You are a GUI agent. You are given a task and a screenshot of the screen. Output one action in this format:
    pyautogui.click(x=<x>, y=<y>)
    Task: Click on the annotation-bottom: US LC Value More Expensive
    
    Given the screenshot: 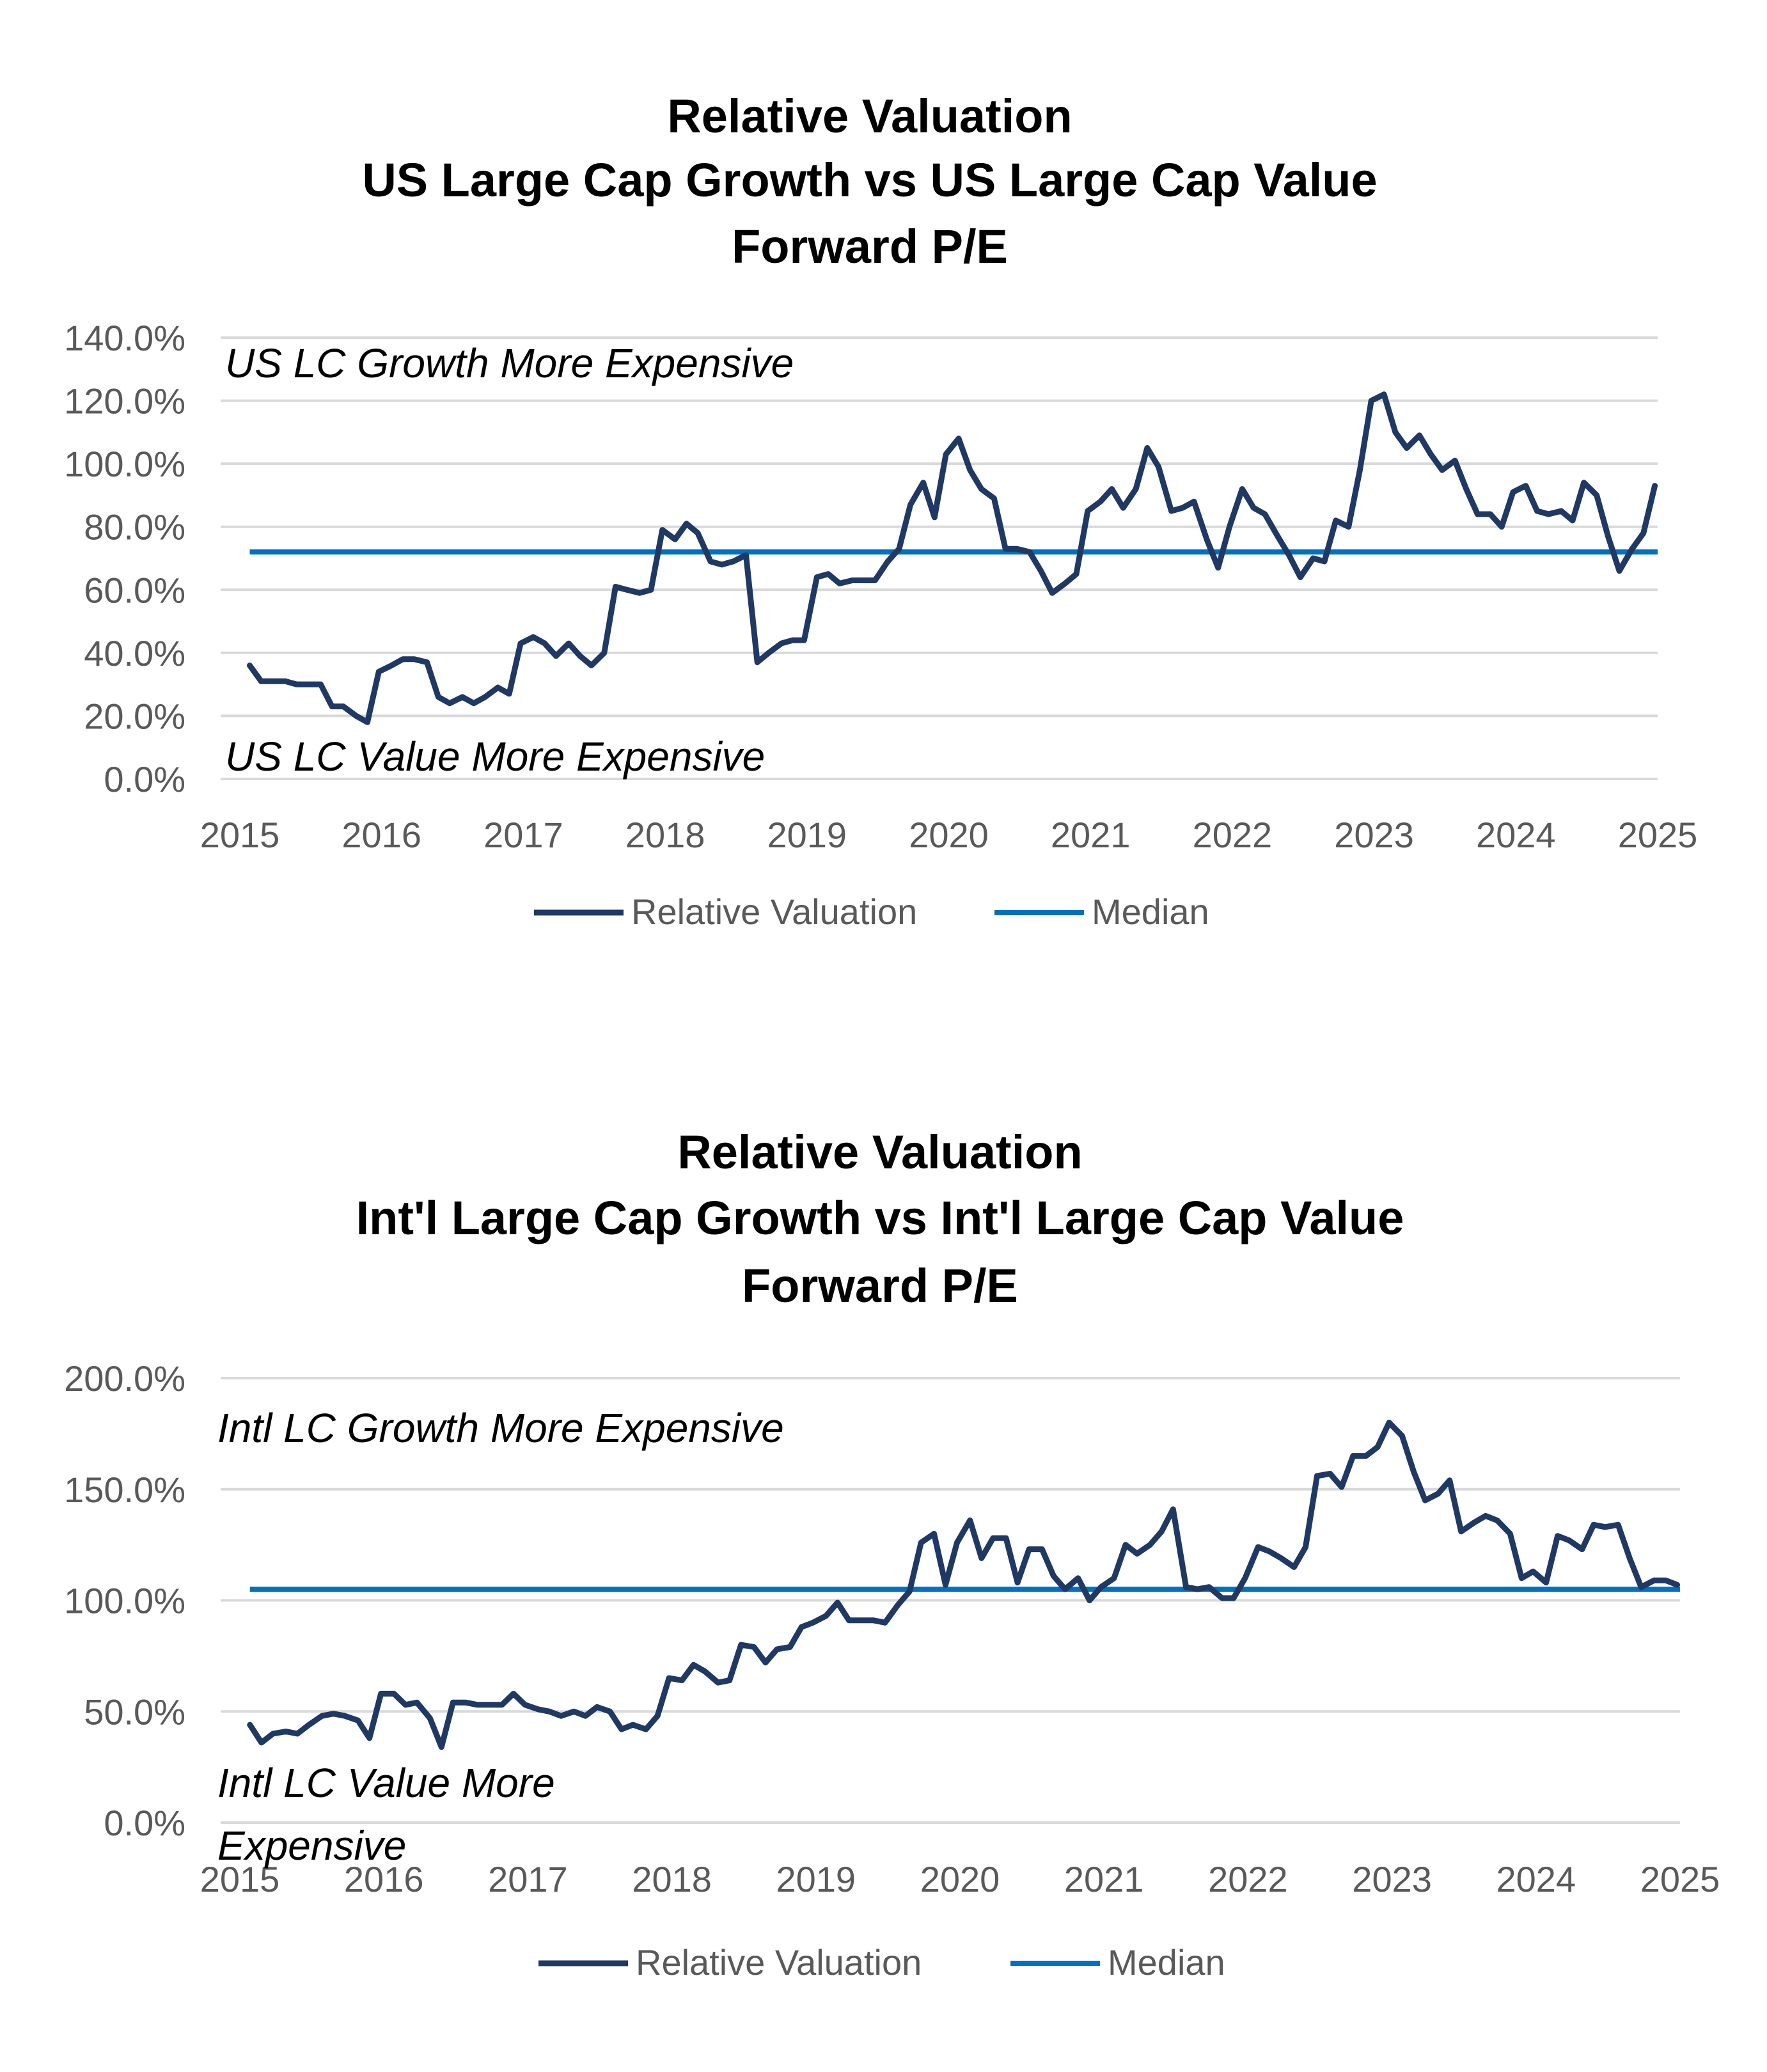 What is the action you would take?
    pyautogui.click(x=495, y=757)
    